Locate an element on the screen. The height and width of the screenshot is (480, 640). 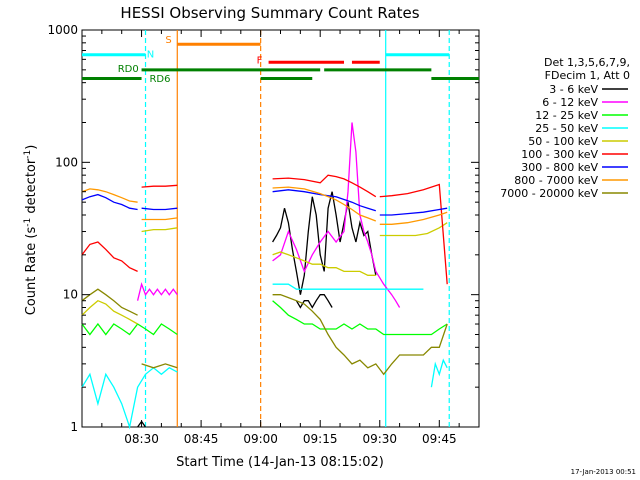
x-tick-label-1: 08:45 is located at coordinates (201, 439).